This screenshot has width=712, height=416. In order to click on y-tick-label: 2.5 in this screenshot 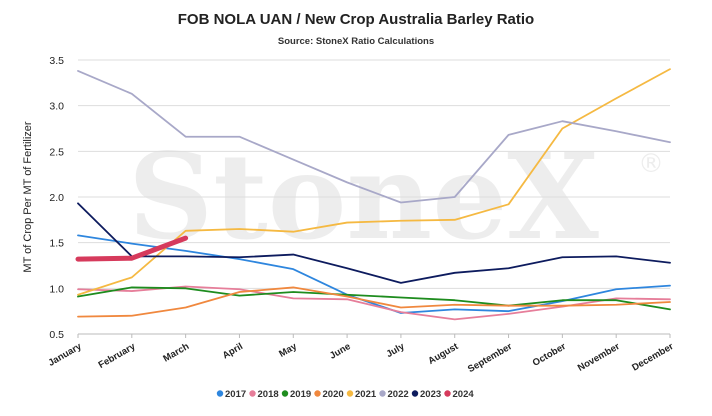, I will do `click(56, 152)`.